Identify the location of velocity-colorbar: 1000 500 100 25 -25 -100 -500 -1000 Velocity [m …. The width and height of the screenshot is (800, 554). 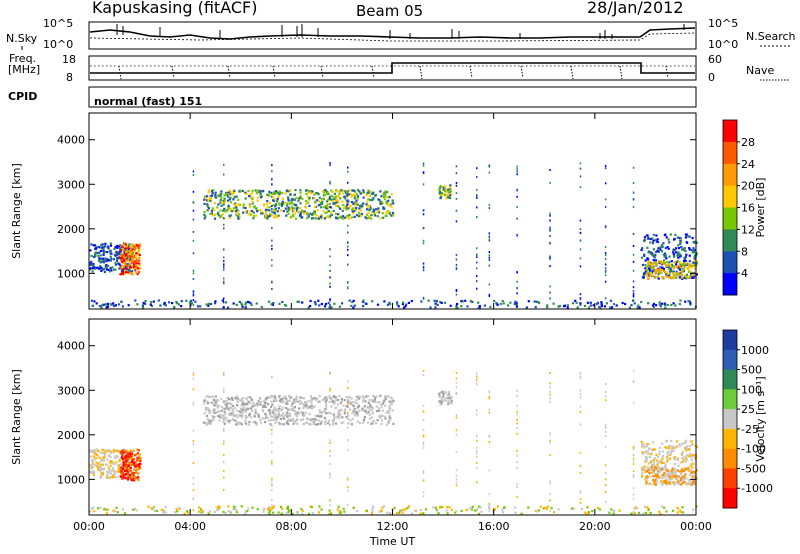
(747, 419).